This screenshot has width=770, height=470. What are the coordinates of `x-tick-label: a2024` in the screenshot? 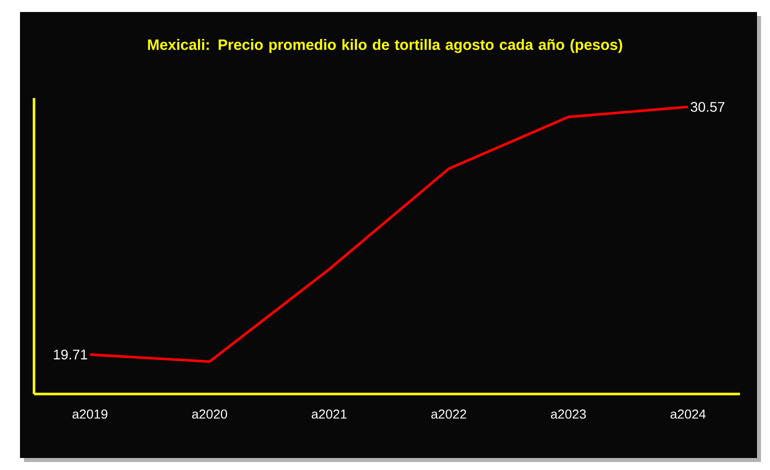 It's located at (688, 414).